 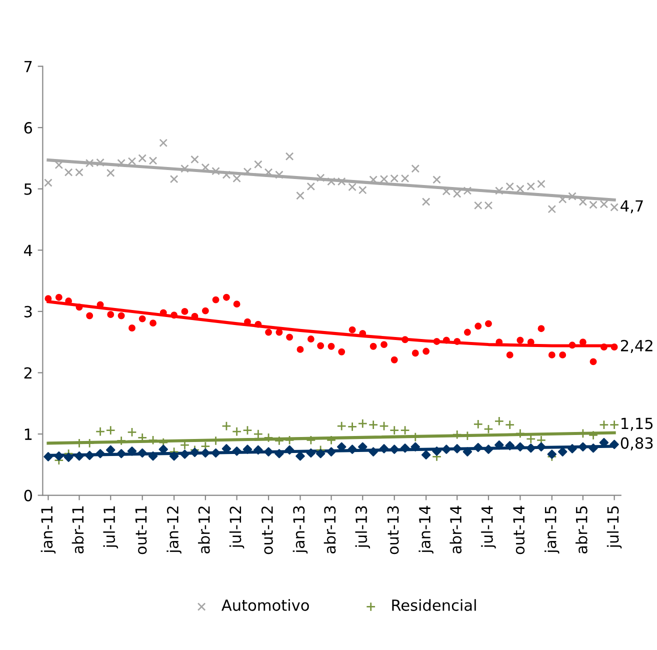 I want to click on x-tick-label: abr-13, so click(x=330, y=530).